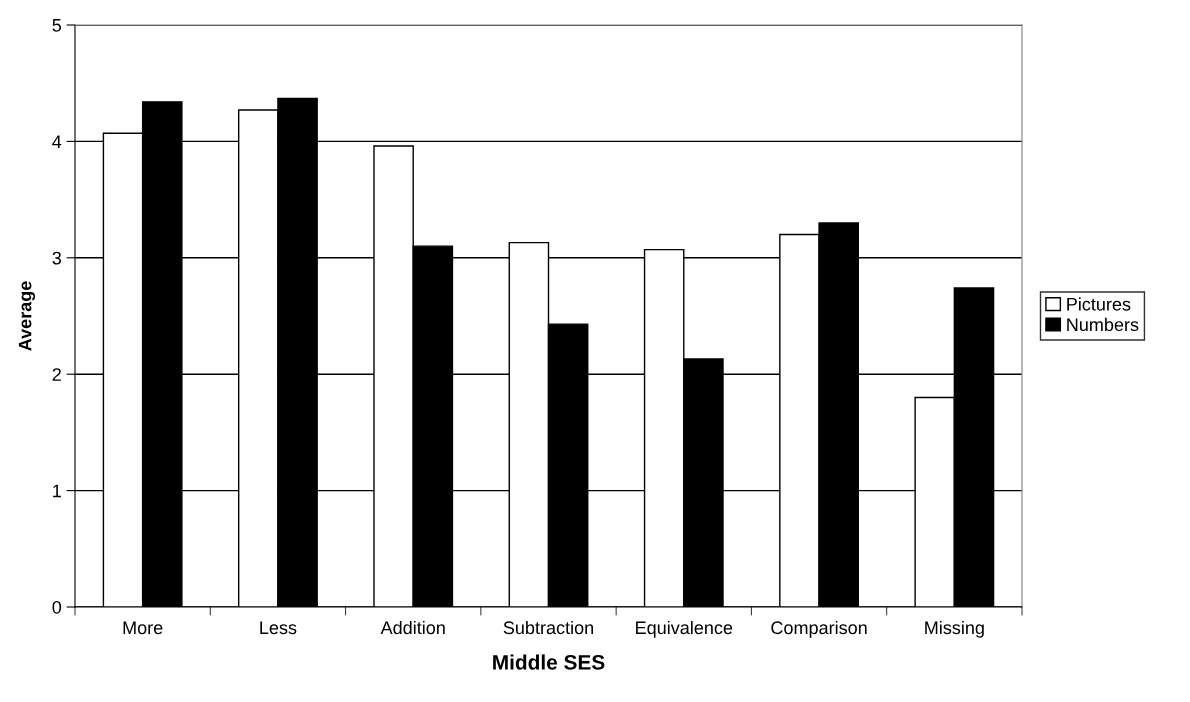 Image resolution: width=1190 pixels, height=702 pixels. What do you see at coordinates (57, 607) in the screenshot?
I see `y-tick-label: 0` at bounding box center [57, 607].